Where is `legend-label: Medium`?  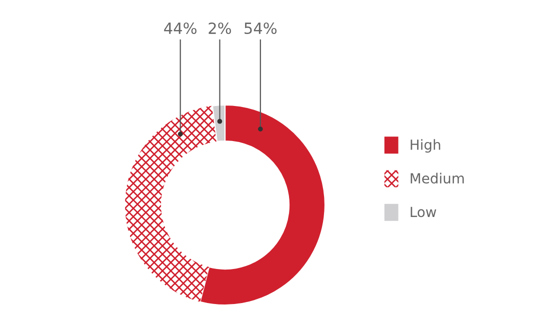 legend-label: Medium is located at coordinates (437, 178).